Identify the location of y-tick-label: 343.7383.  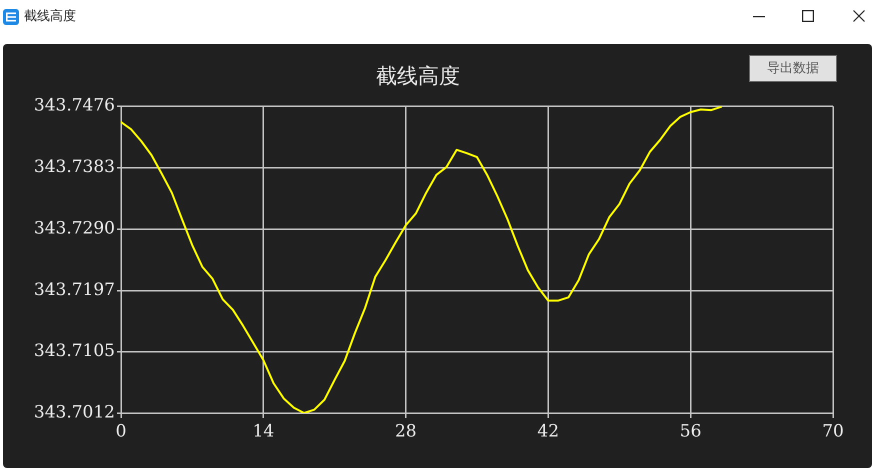
(74, 167).